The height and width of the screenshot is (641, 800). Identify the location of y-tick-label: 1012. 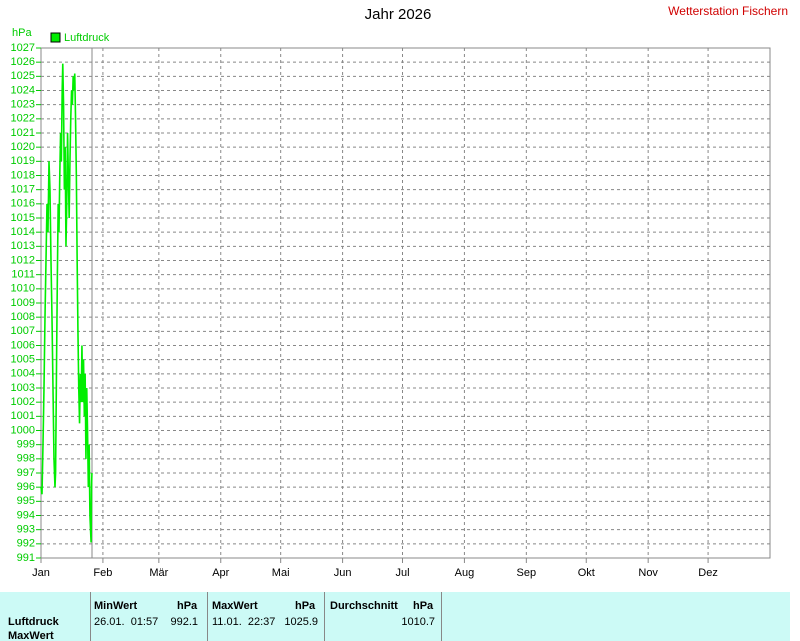
(23, 260).